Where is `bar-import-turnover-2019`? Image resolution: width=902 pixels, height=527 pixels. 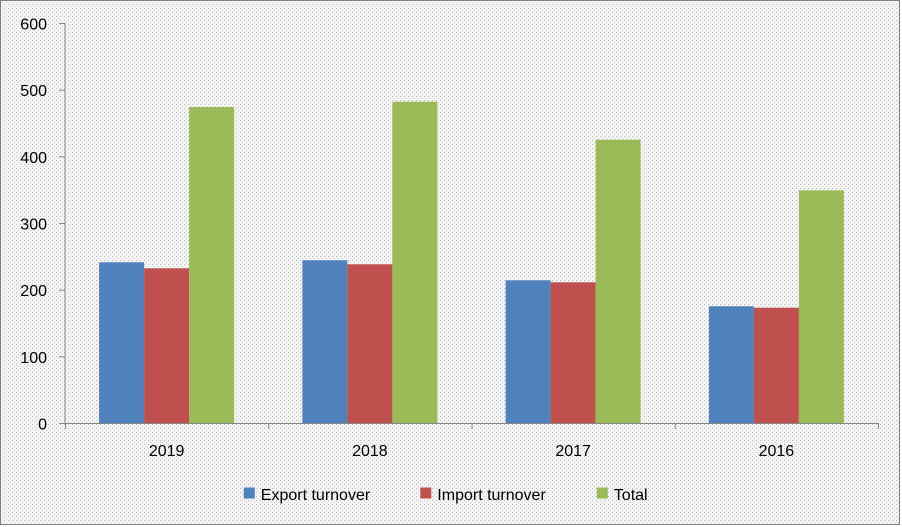
bar-import-turnover-2019 is located at coordinates (167, 345).